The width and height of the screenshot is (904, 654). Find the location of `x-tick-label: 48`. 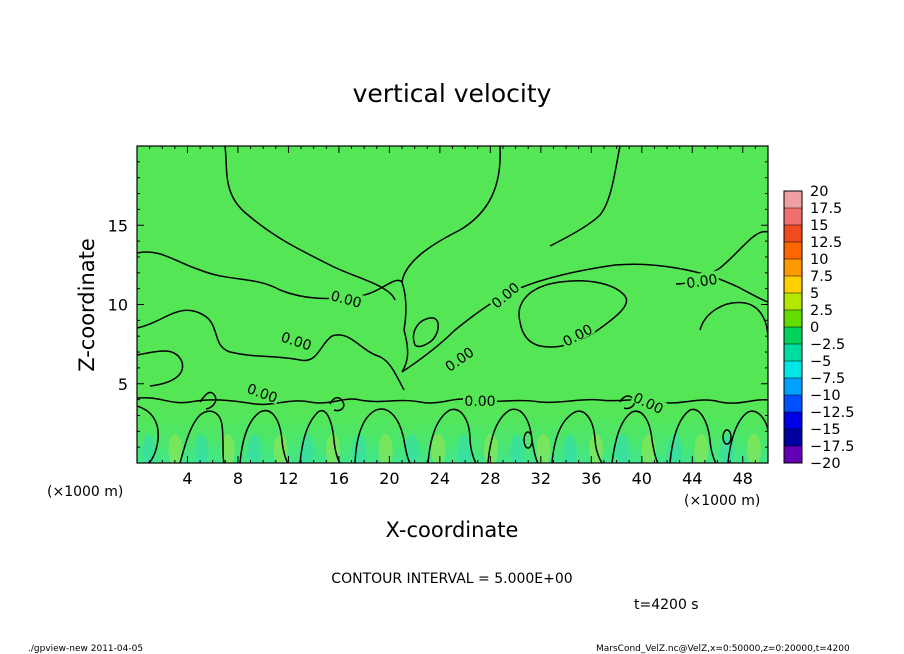

x-tick-label: 48 is located at coordinates (743, 478).